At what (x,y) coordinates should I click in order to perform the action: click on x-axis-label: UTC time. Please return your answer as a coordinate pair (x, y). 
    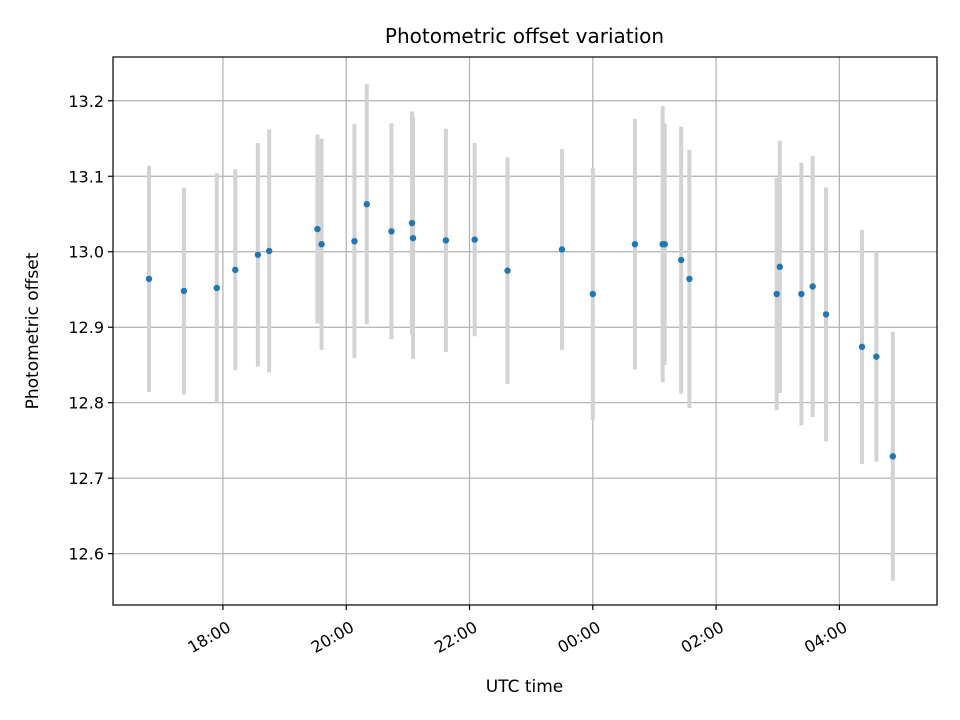
    Looking at the image, I should click on (525, 687).